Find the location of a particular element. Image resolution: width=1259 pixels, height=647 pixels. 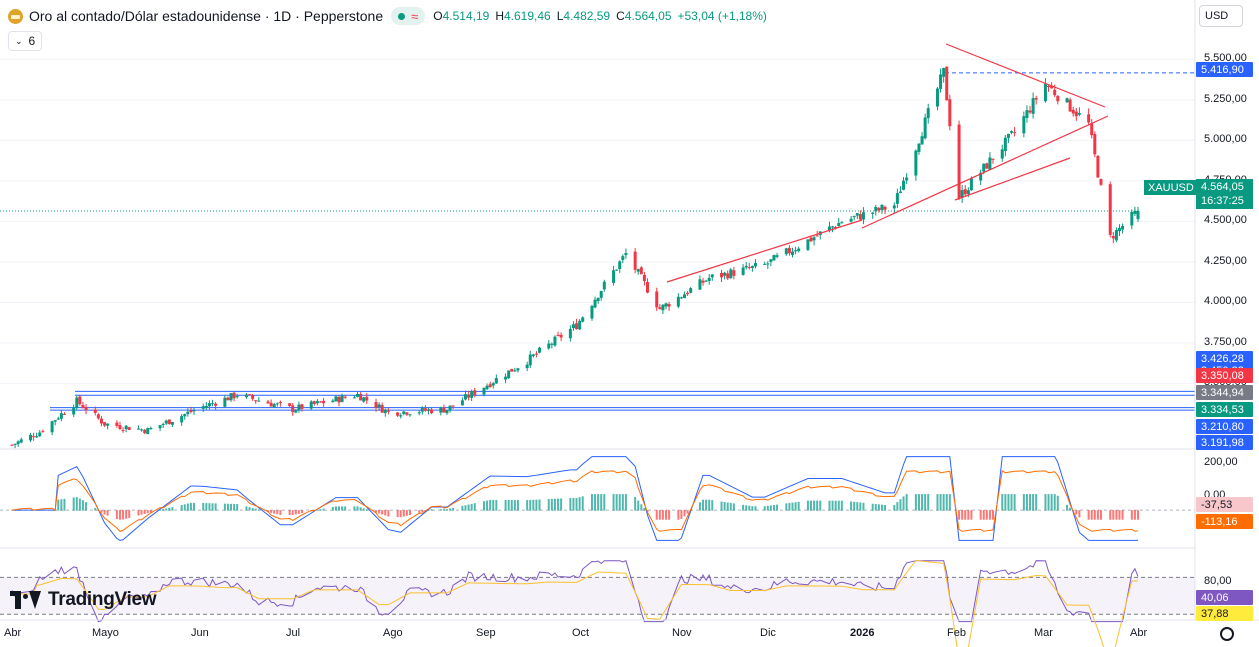

market-status-pill: ≈ is located at coordinates (408, 16).